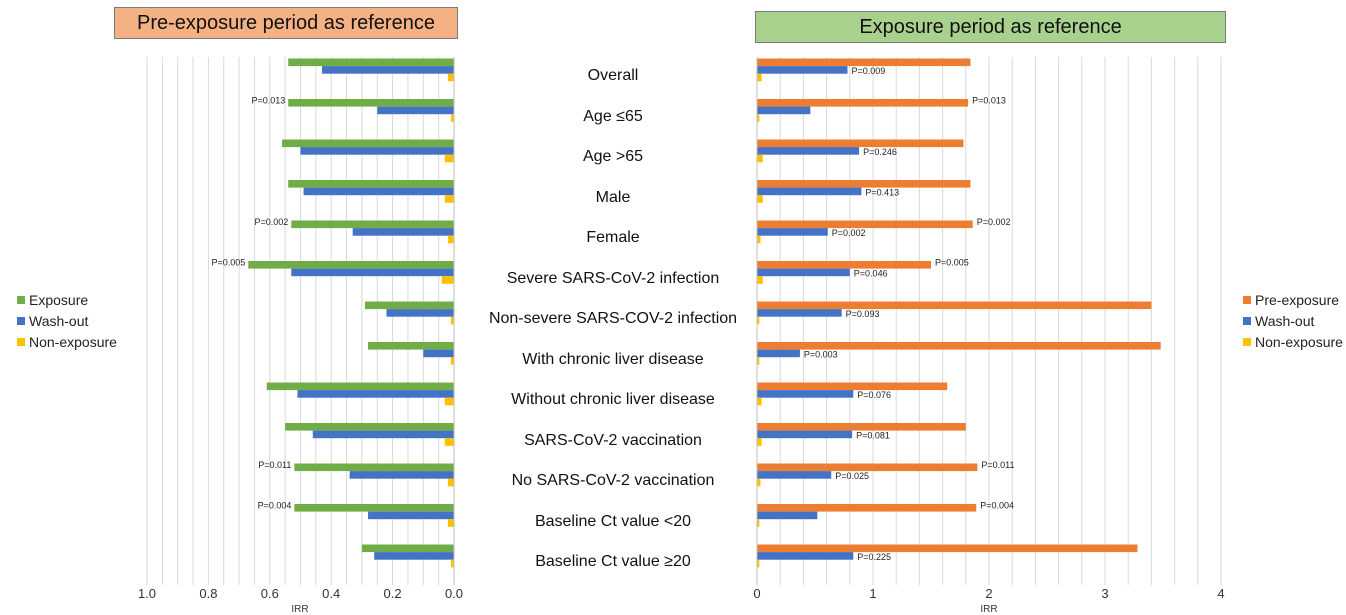 The width and height of the screenshot is (1346, 615). What do you see at coordinates (229, 263) in the screenshot?
I see `left-p-value-label: P=0.005` at bounding box center [229, 263].